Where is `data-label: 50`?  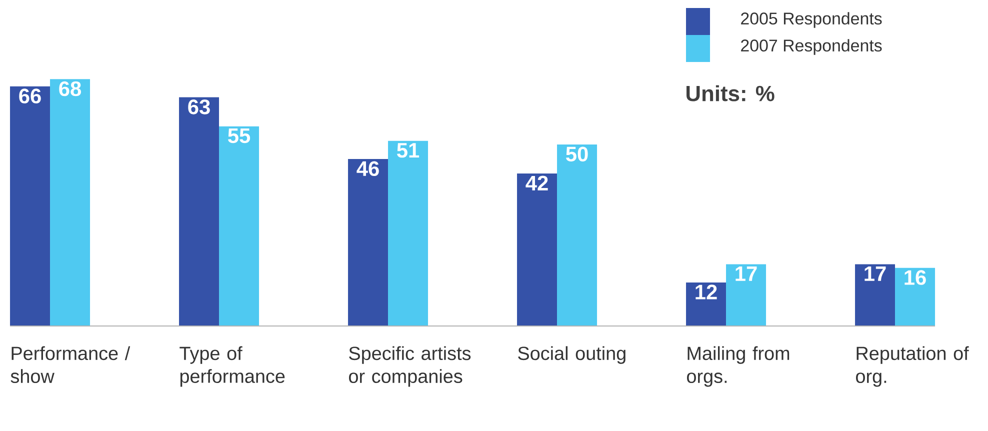
data-label: 50 is located at coordinates (577, 154).